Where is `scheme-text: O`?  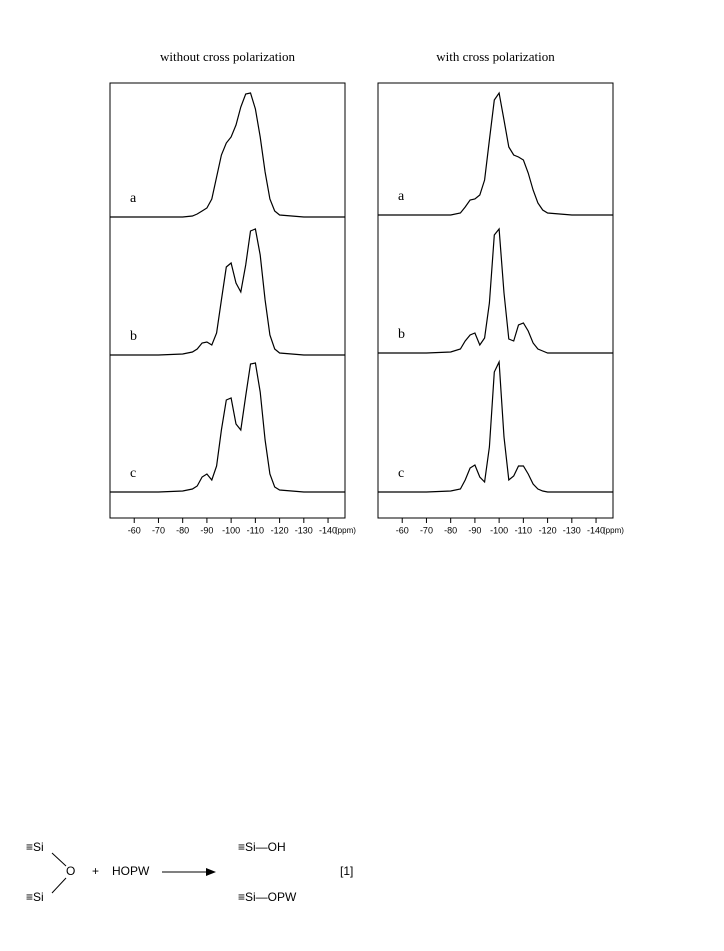 scheme-text: O is located at coordinates (70, 871).